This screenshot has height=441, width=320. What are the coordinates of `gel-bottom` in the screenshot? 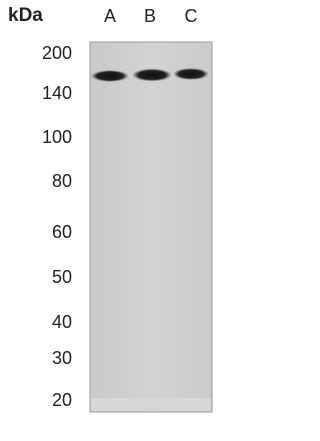 It's located at (151, 404).